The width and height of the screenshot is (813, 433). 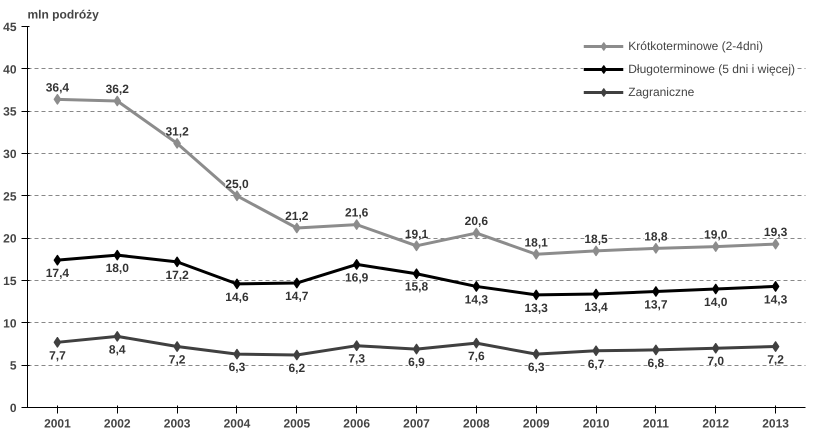 What do you see at coordinates (596, 423) in the screenshot?
I see `x-tick-label: 2010` at bounding box center [596, 423].